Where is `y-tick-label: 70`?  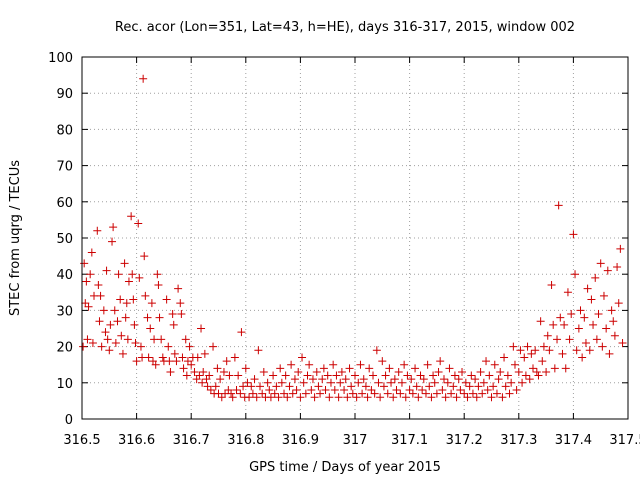 y-tick-label: 70 is located at coordinates (64, 167).